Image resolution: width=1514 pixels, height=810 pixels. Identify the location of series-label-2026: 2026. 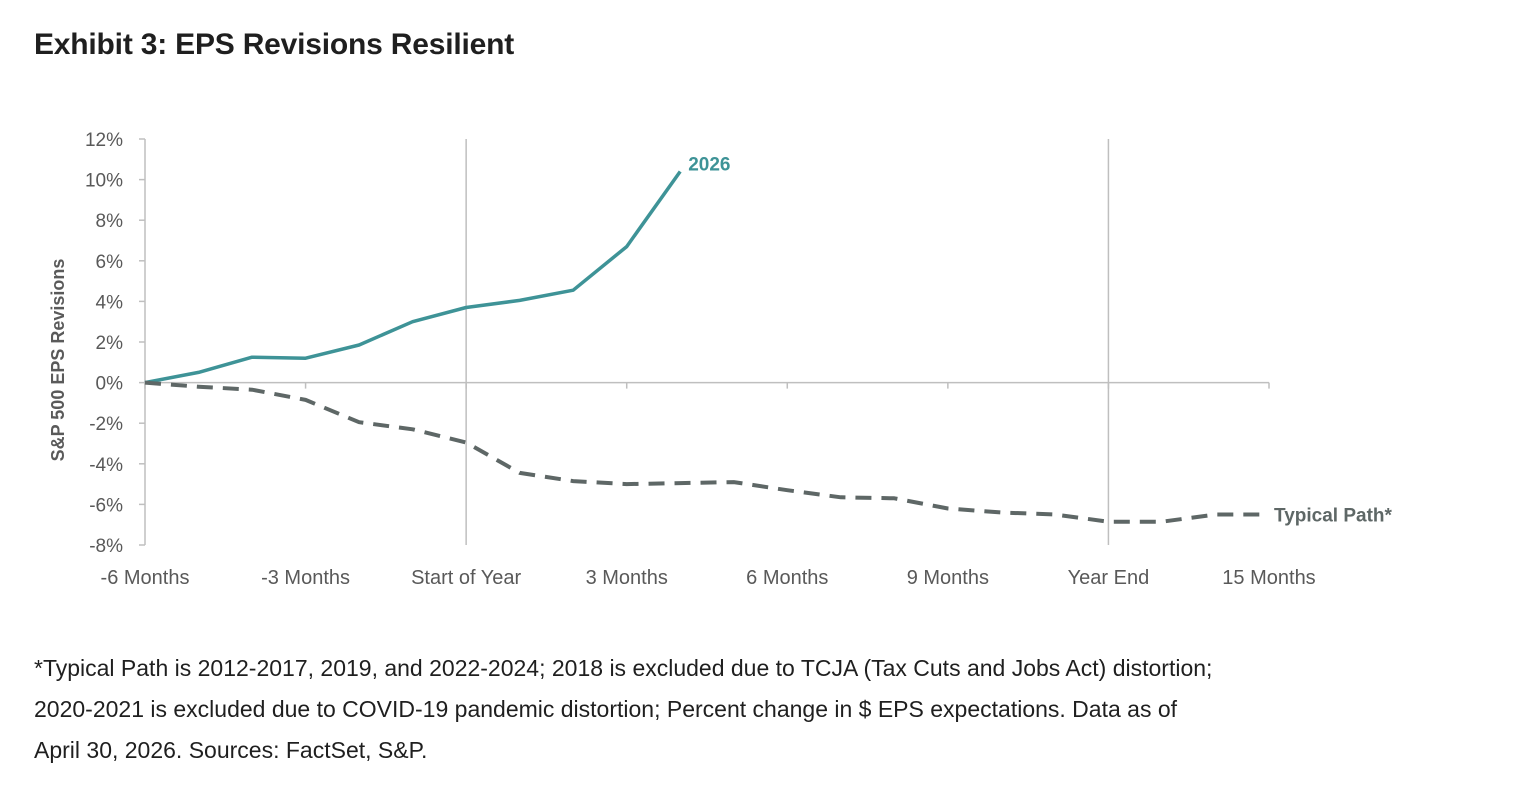
(709, 164).